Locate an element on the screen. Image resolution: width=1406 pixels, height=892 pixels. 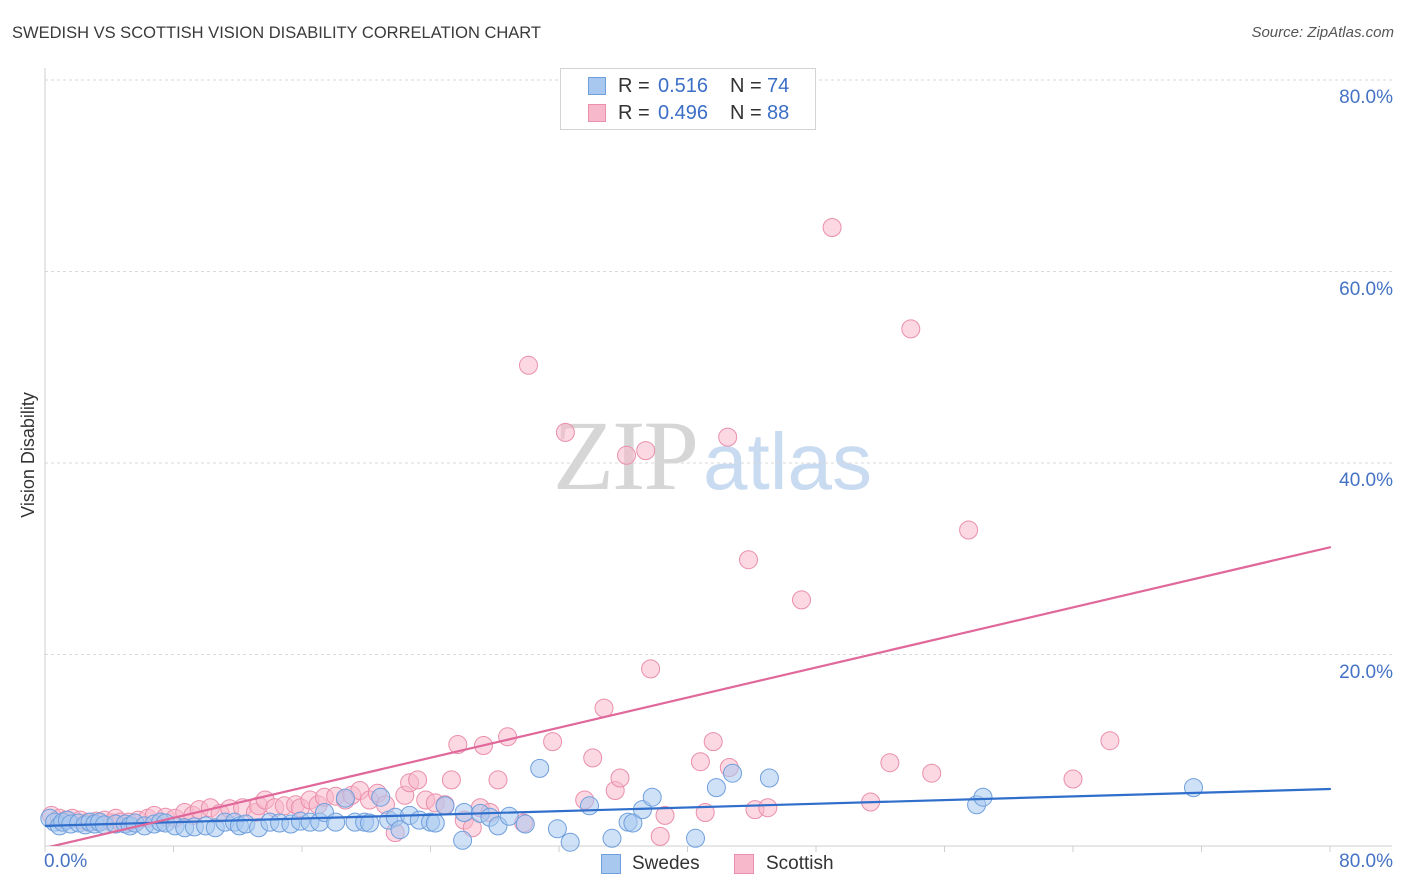
r-value: 0.496 is located at coordinates (683, 113).